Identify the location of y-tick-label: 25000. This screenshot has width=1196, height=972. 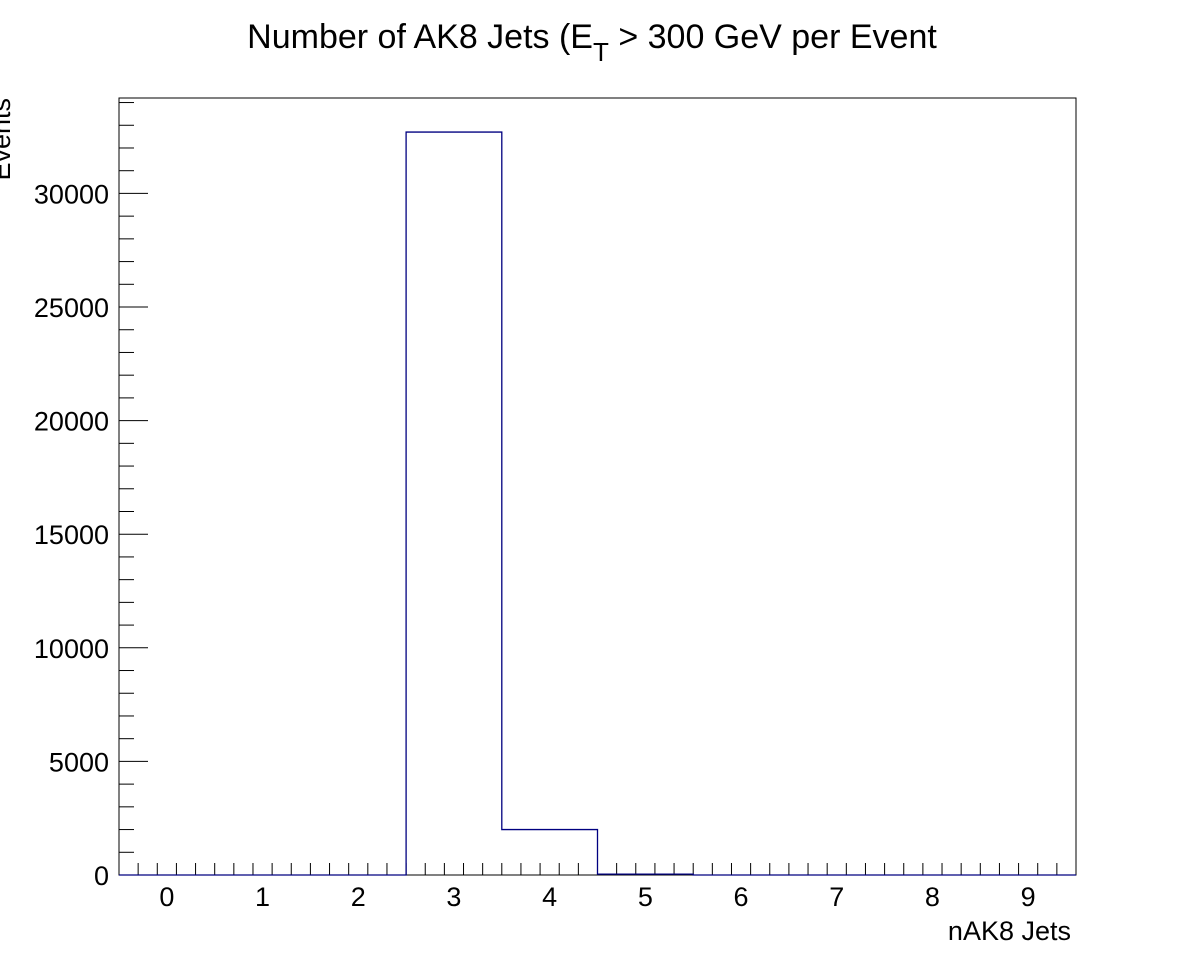
(71, 308).